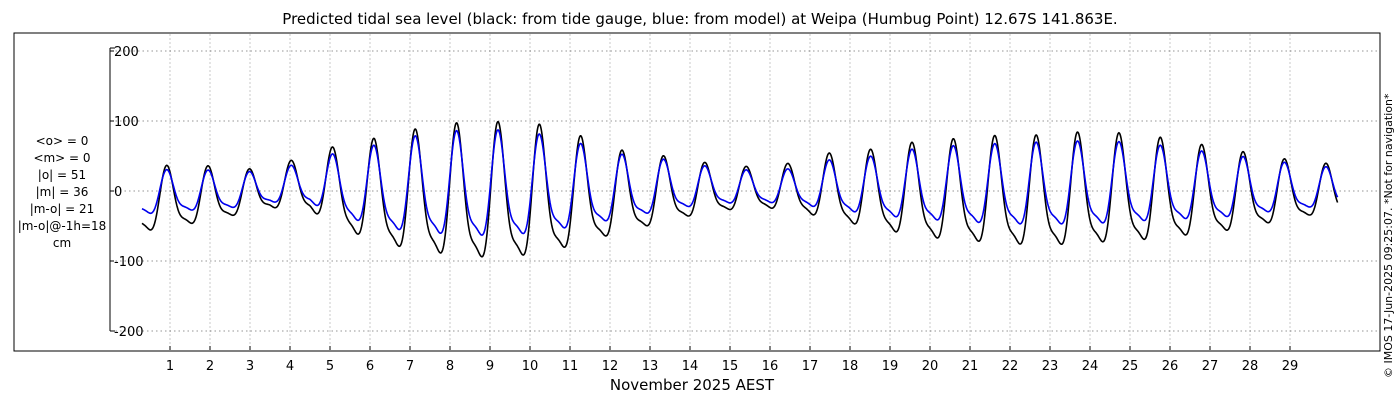 This screenshot has width=1400, height=400. Describe the element at coordinates (118, 192) in the screenshot. I see `y-tick-label: 0` at that location.